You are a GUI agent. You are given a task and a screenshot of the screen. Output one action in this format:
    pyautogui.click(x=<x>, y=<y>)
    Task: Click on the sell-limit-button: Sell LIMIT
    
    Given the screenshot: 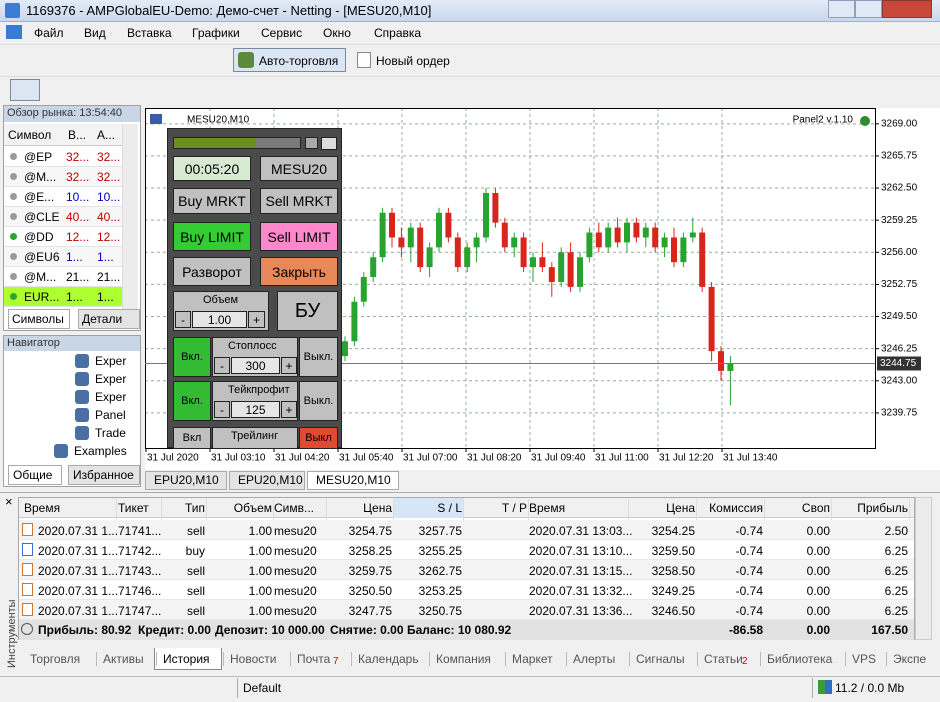 What is the action you would take?
    pyautogui.click(x=299, y=236)
    